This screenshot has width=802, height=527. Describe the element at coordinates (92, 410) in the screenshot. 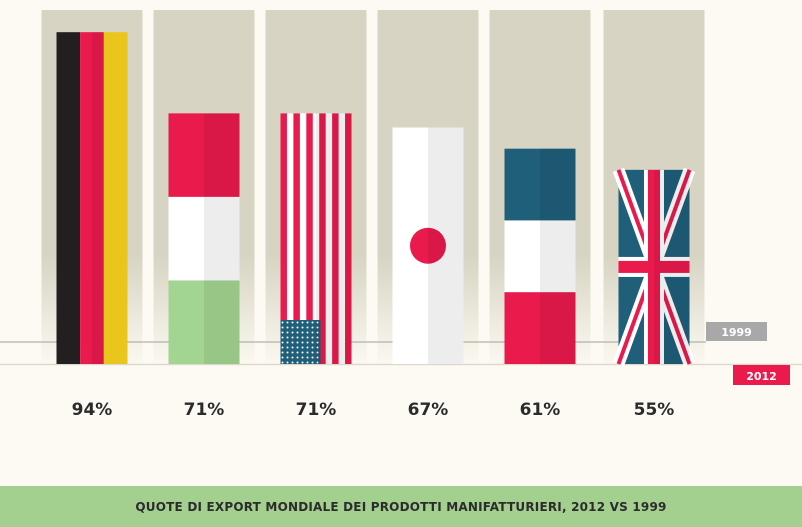

I see `data-label-germany: 94%` at that location.